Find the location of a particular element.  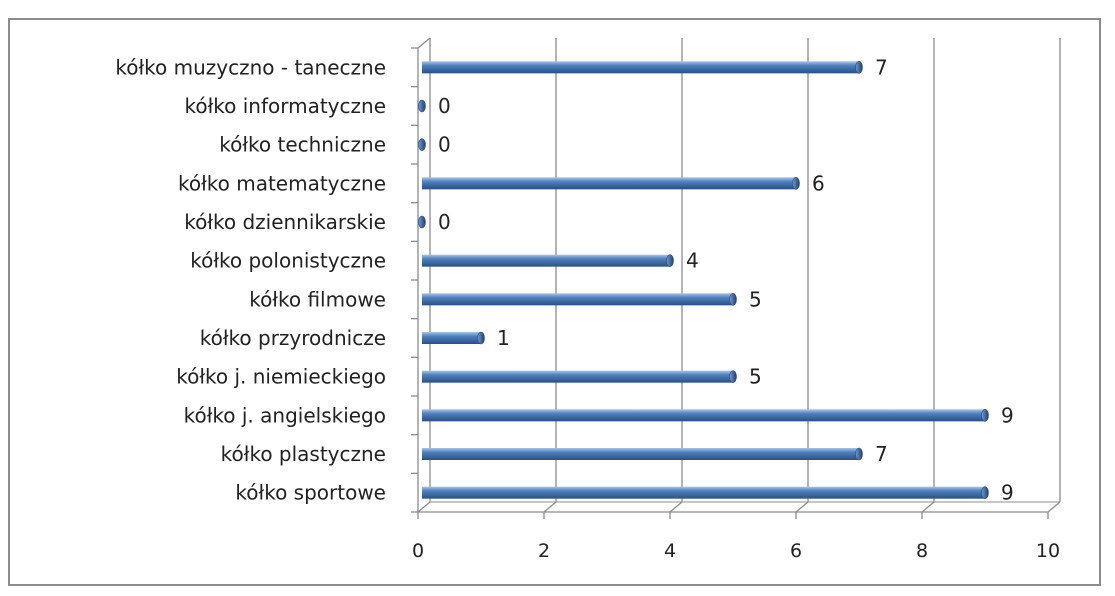

x-tick-label: 0 is located at coordinates (418, 551).